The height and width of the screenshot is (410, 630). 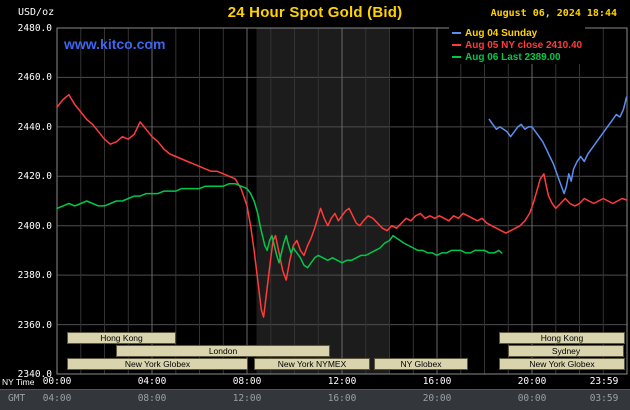 I want to click on x-axis-tick-ny: 12:00, so click(x=342, y=381).